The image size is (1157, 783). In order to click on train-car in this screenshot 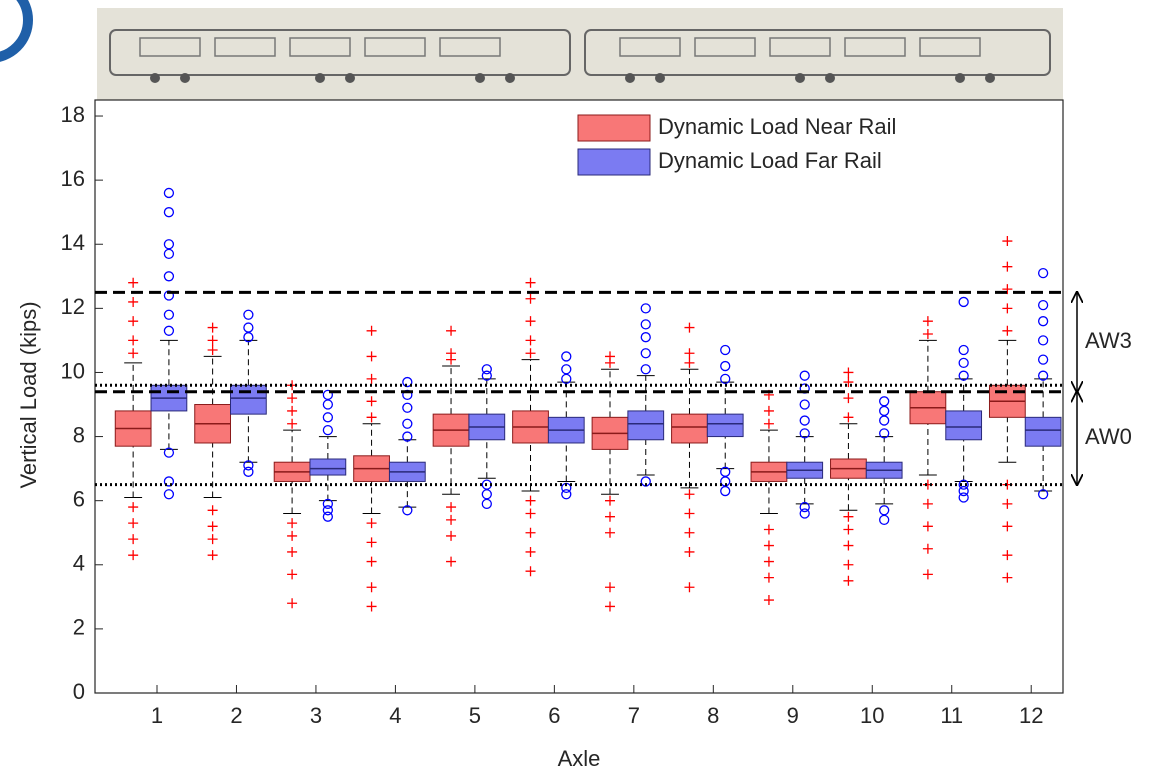, I will do `click(340, 52)`.